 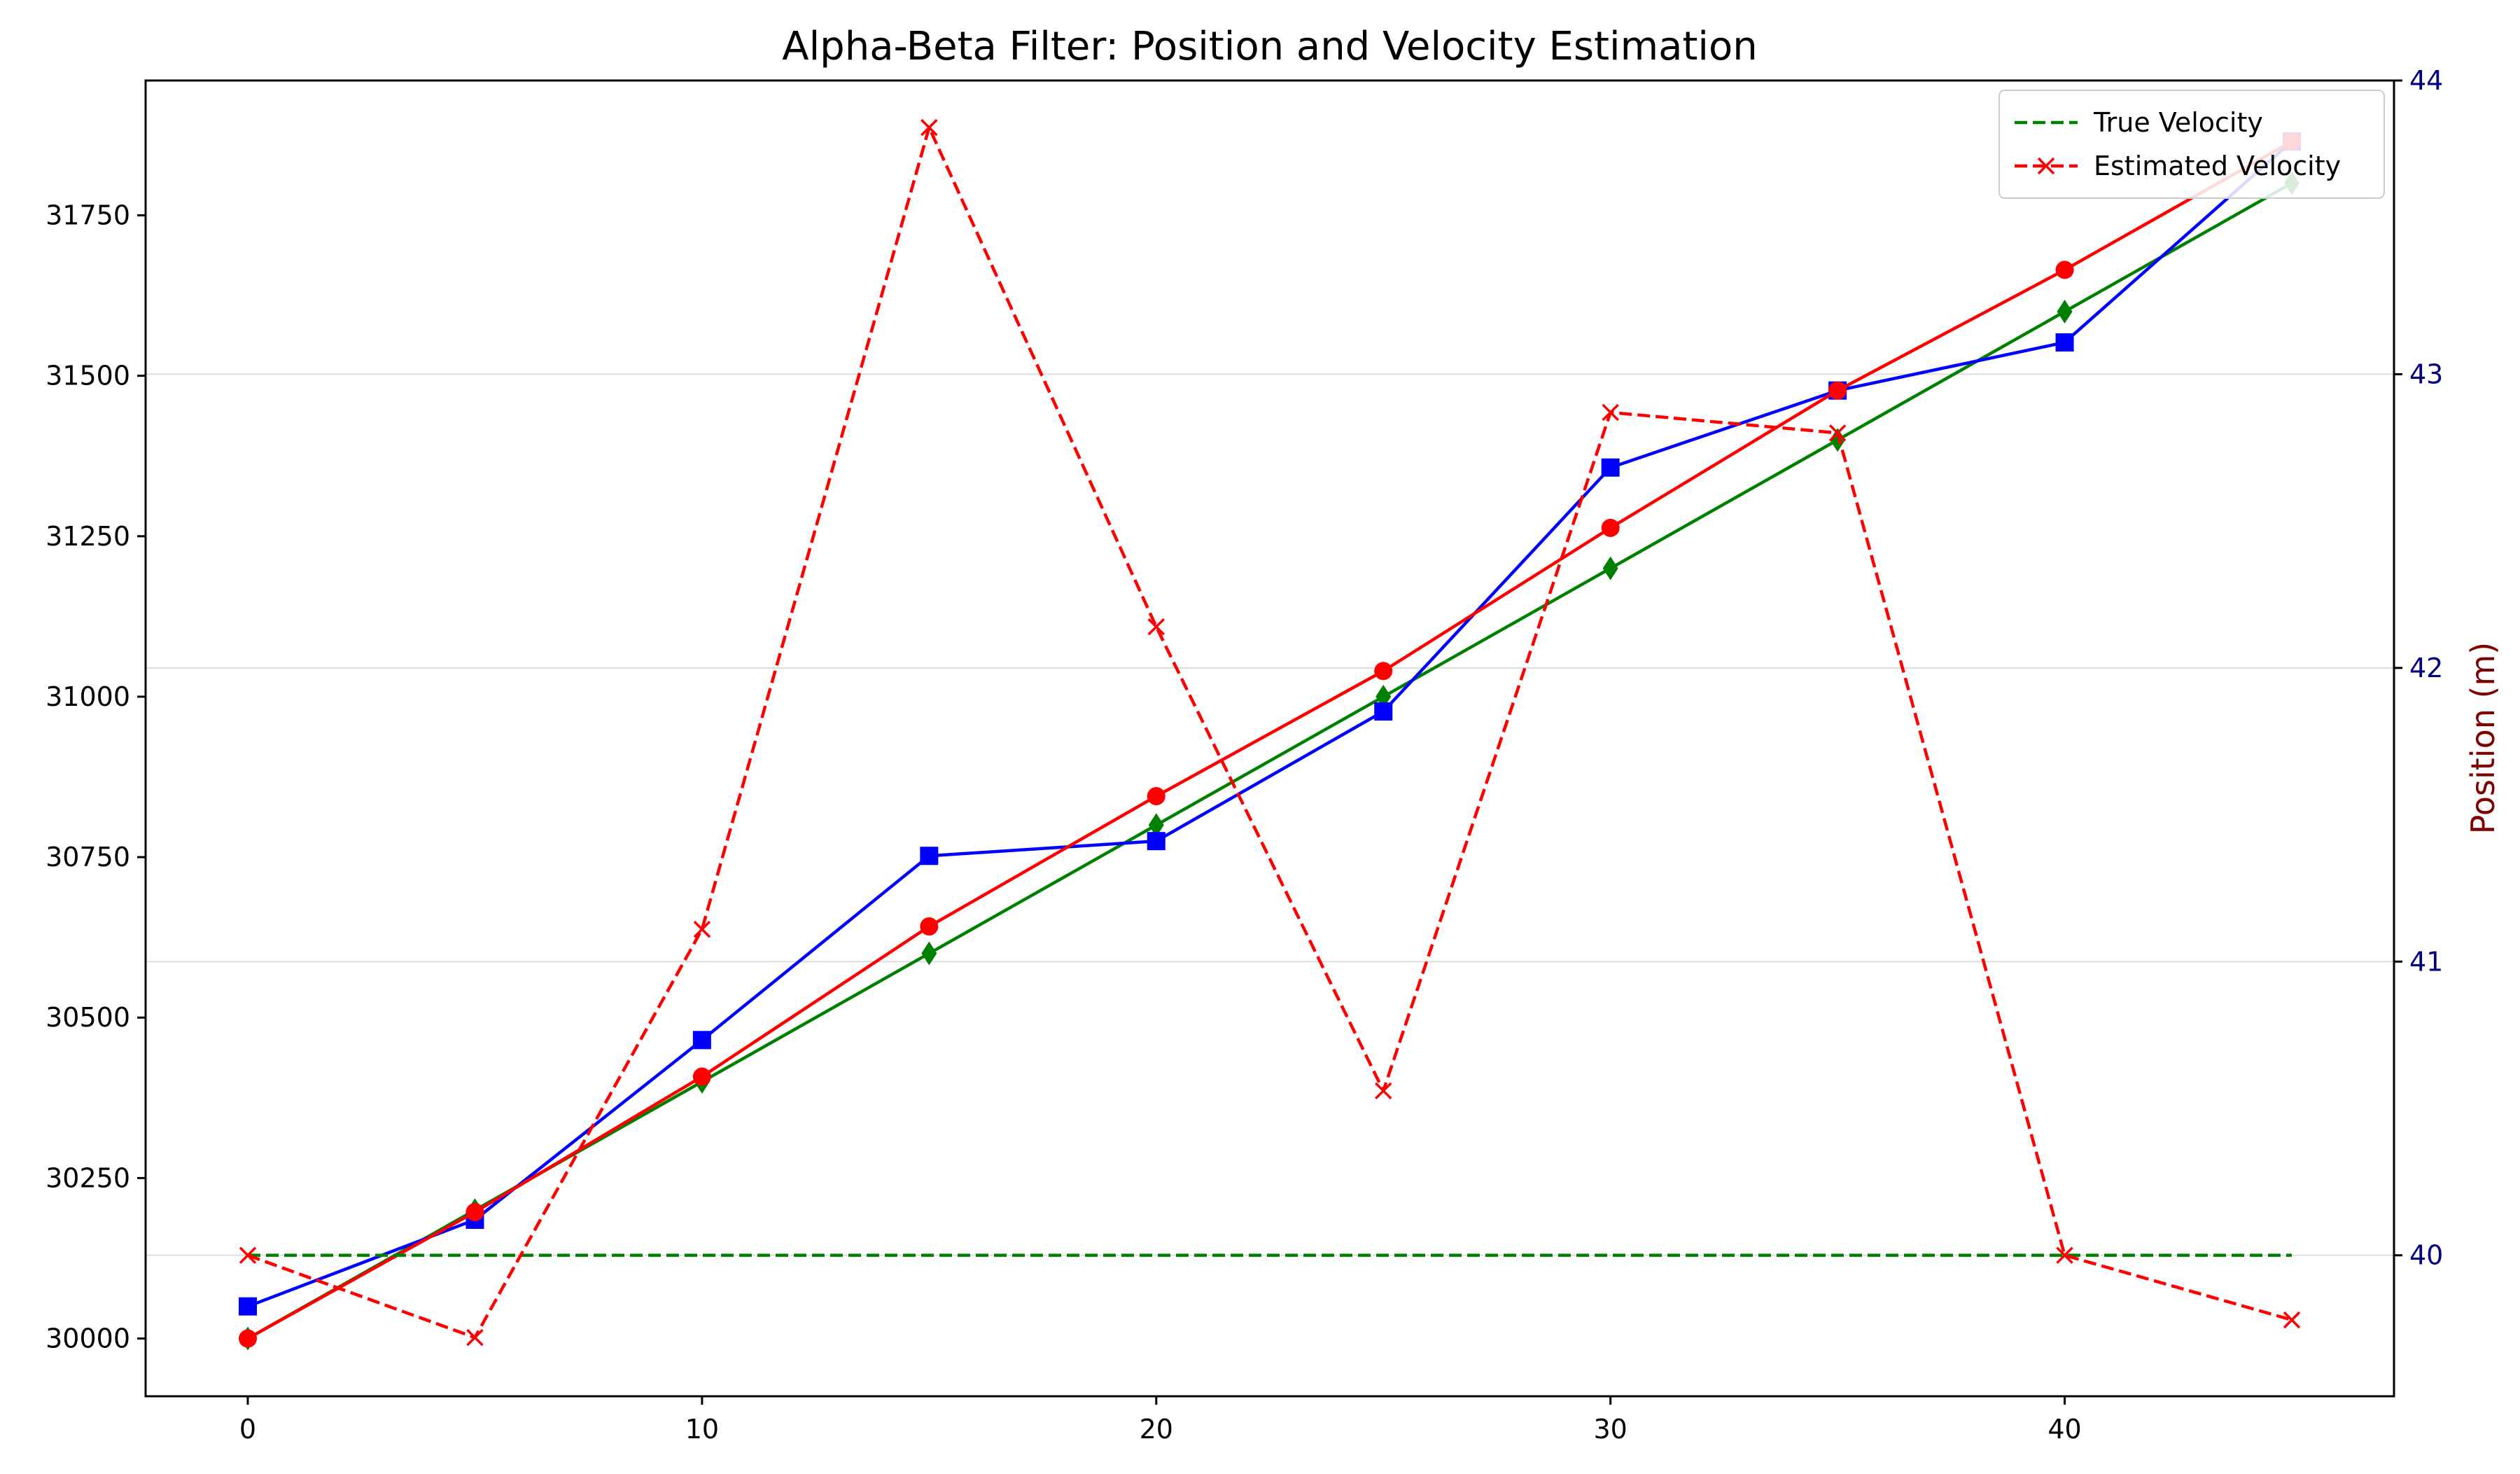 What do you see at coordinates (2178, 123) in the screenshot?
I see `legend-label-0: True Velocity` at bounding box center [2178, 123].